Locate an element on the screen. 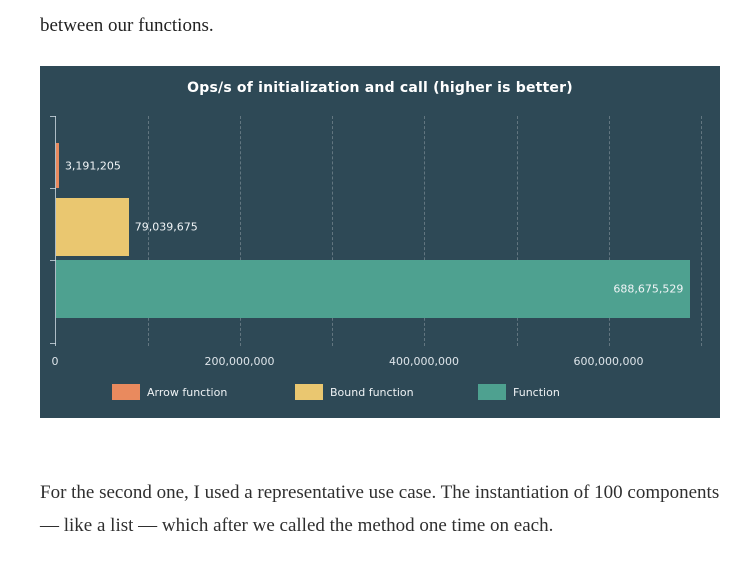  bar-value-label: 688,675,529 is located at coordinates (648, 289).